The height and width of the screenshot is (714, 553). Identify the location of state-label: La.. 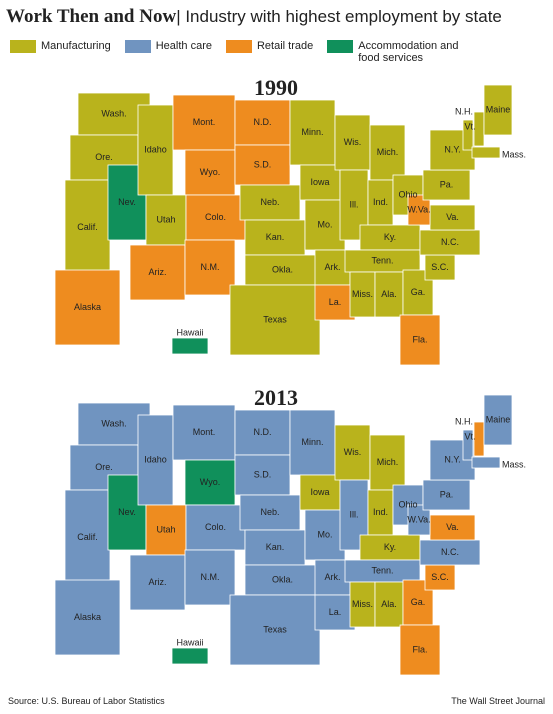
(335, 302).